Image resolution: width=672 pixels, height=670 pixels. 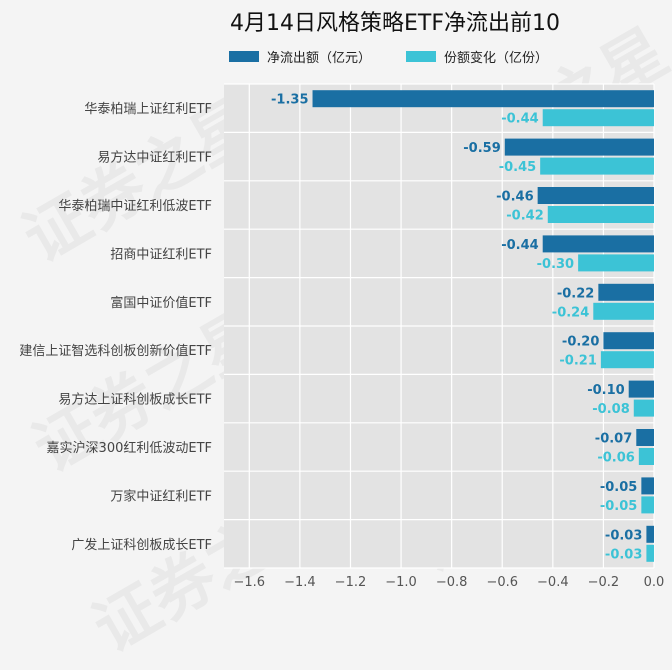 I want to click on category-label: 万家中证红利ETF, so click(x=161, y=496).